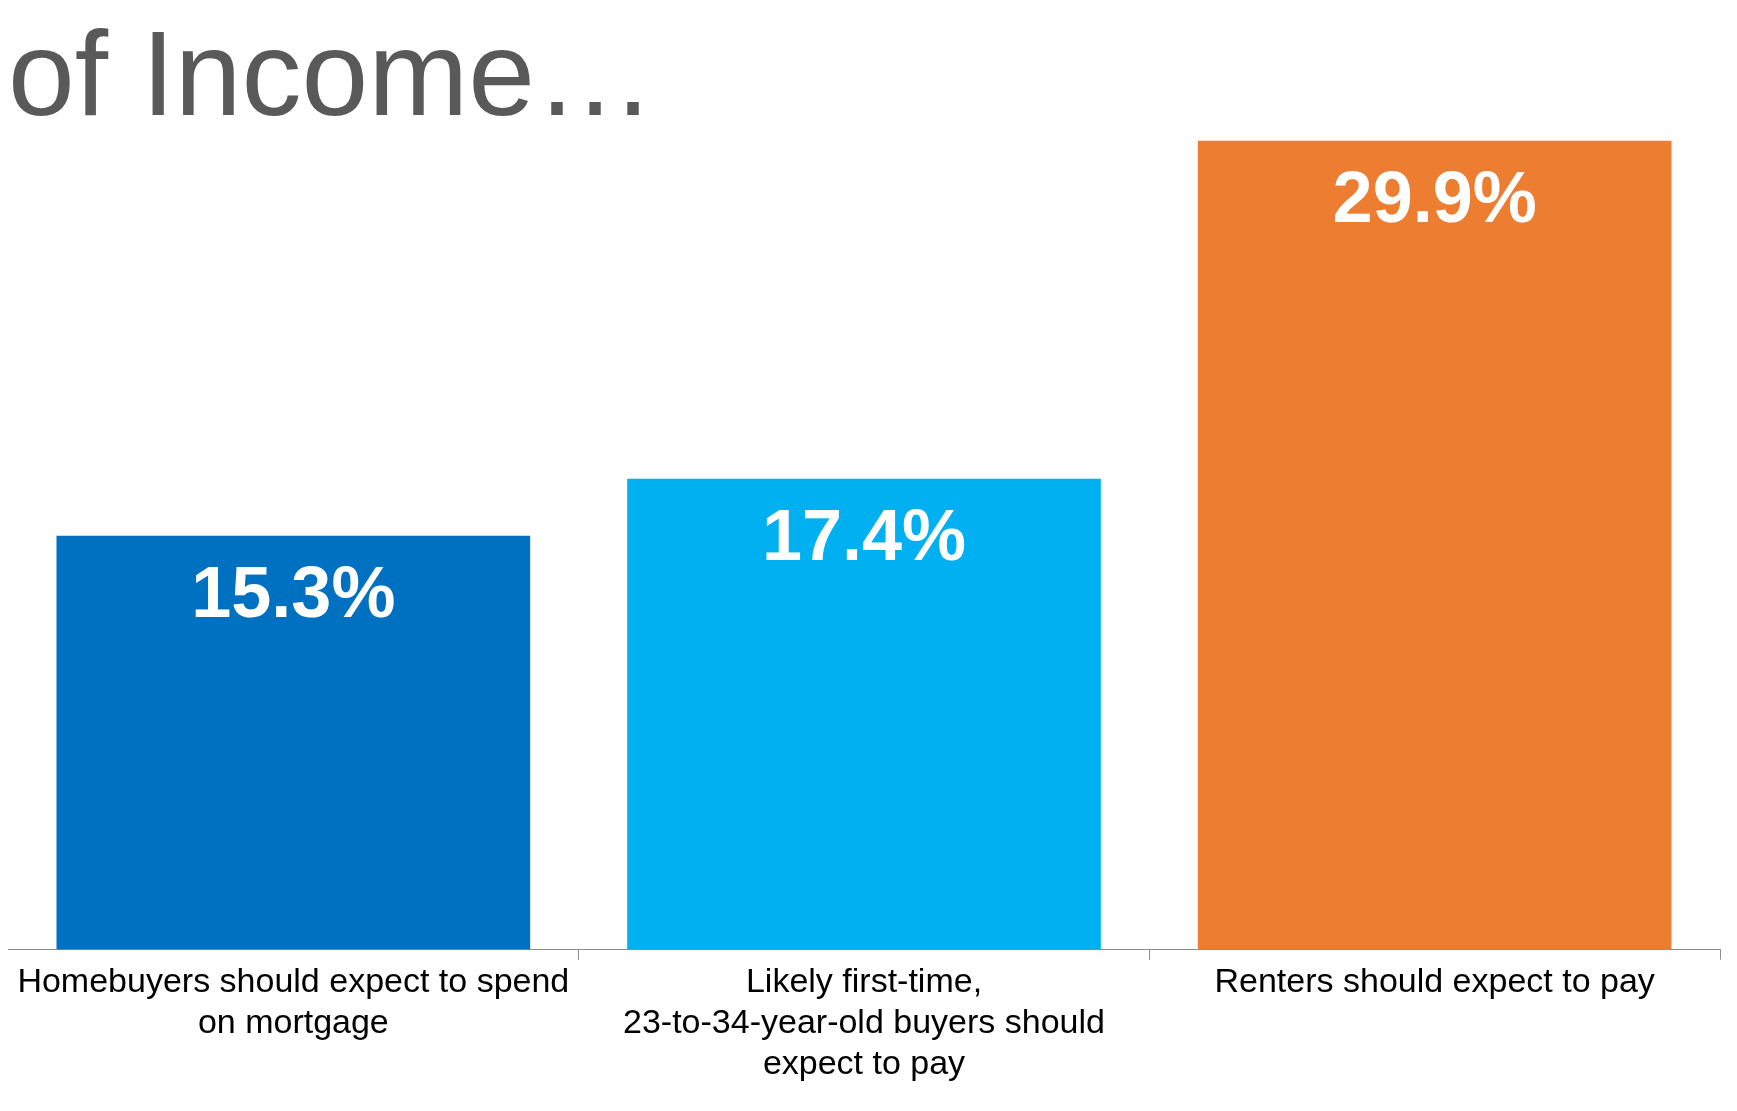  Describe the element at coordinates (864, 534) in the screenshot. I see `data-label: 17.4%` at that location.